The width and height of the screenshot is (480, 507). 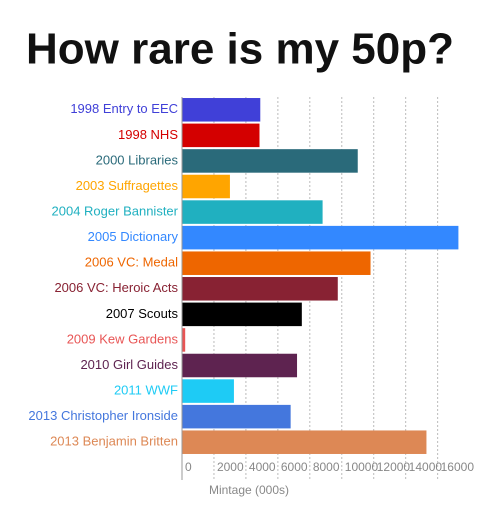 What do you see at coordinates (127, 185) in the screenshot?
I see `y-tick-label: 2003 Suffragettes` at bounding box center [127, 185].